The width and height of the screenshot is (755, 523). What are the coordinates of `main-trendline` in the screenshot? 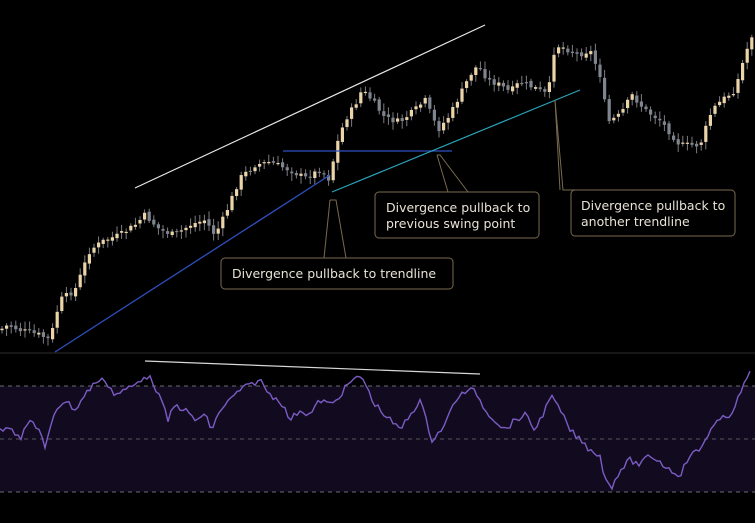 It's located at (192, 263).